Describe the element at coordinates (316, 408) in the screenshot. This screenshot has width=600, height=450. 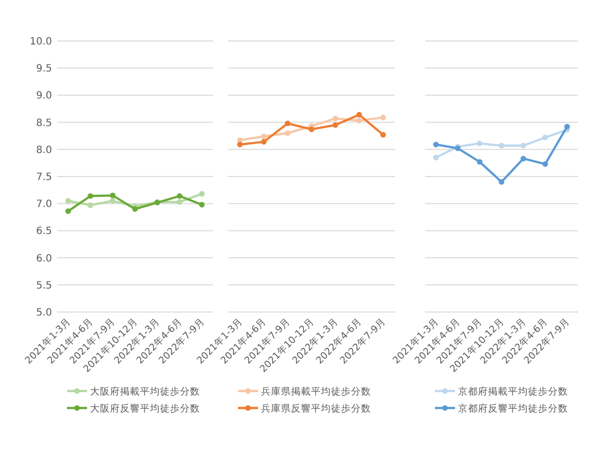
I see `legend-label: 兵庫県反響平均徒歩分数` at that location.